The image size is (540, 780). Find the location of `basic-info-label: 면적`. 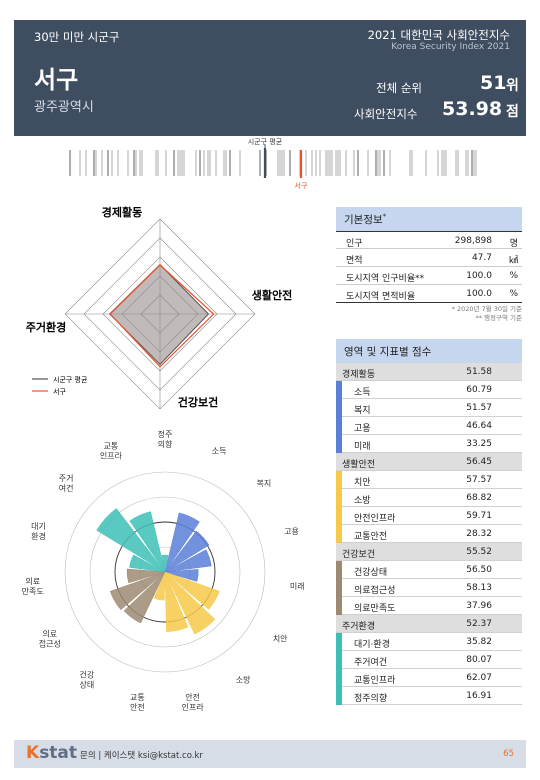

basic-info-label: 면적 is located at coordinates (354, 261).